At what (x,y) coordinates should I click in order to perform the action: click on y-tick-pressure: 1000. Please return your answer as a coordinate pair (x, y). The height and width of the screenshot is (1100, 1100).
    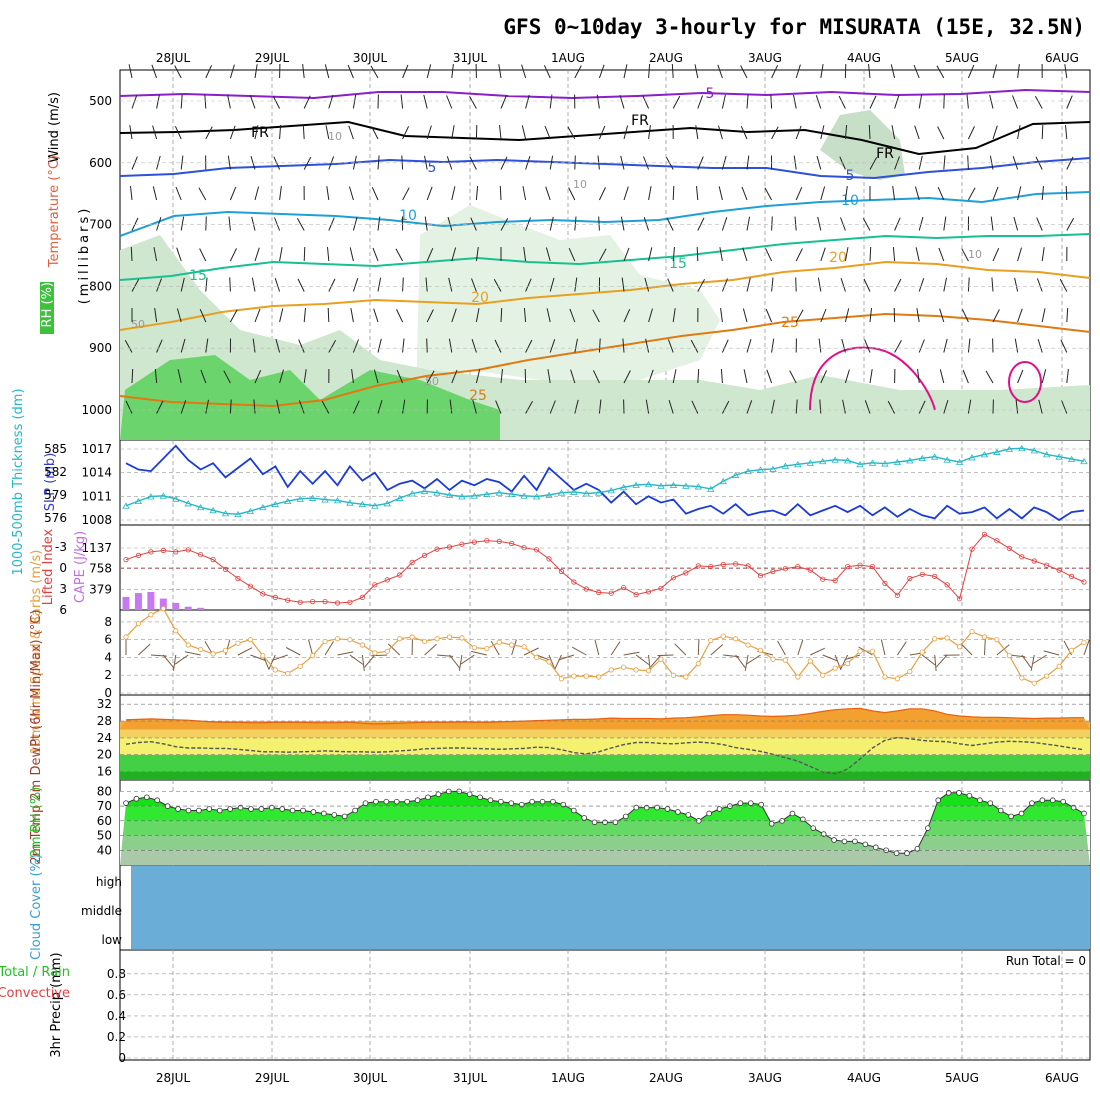
    Looking at the image, I should click on (96, 410).